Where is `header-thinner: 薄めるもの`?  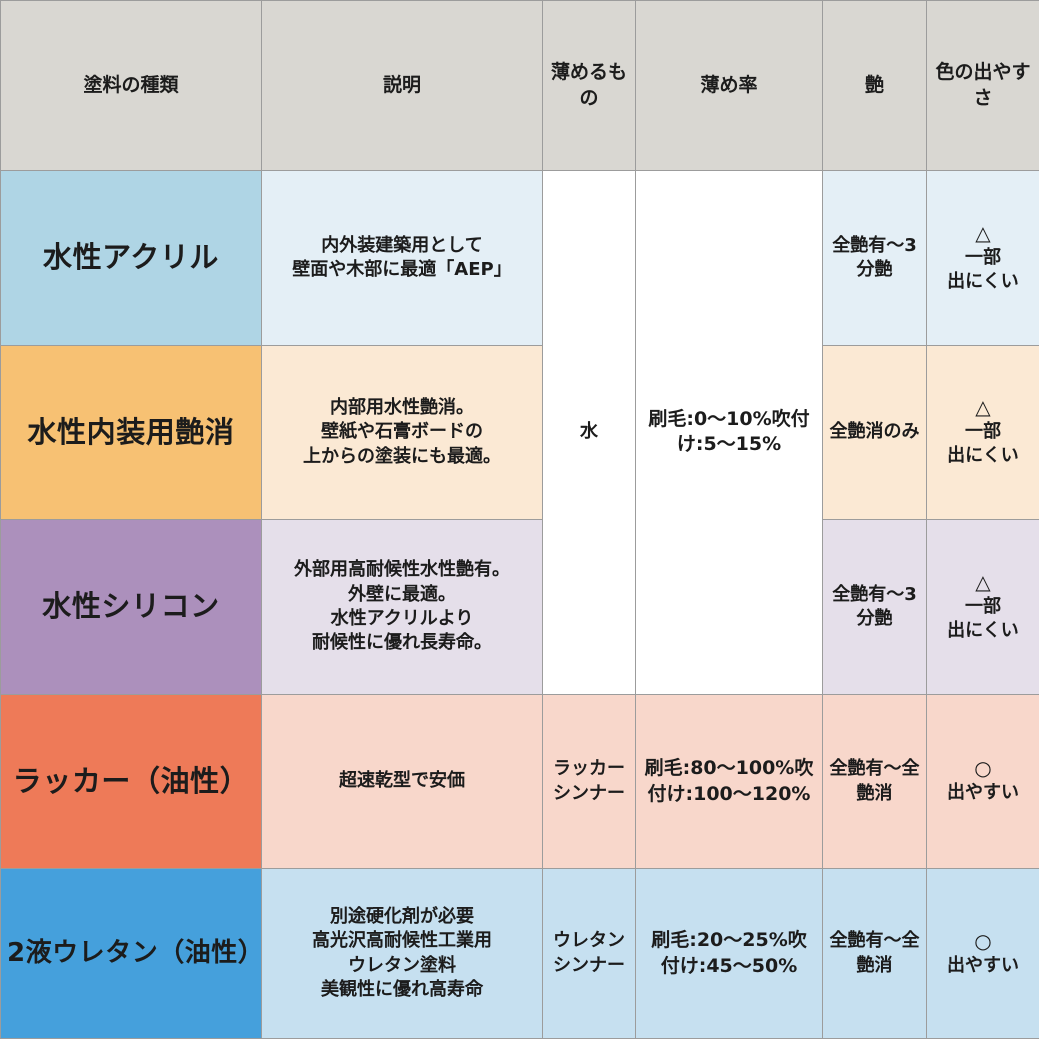 header-thinner: 薄めるもの is located at coordinates (589, 85).